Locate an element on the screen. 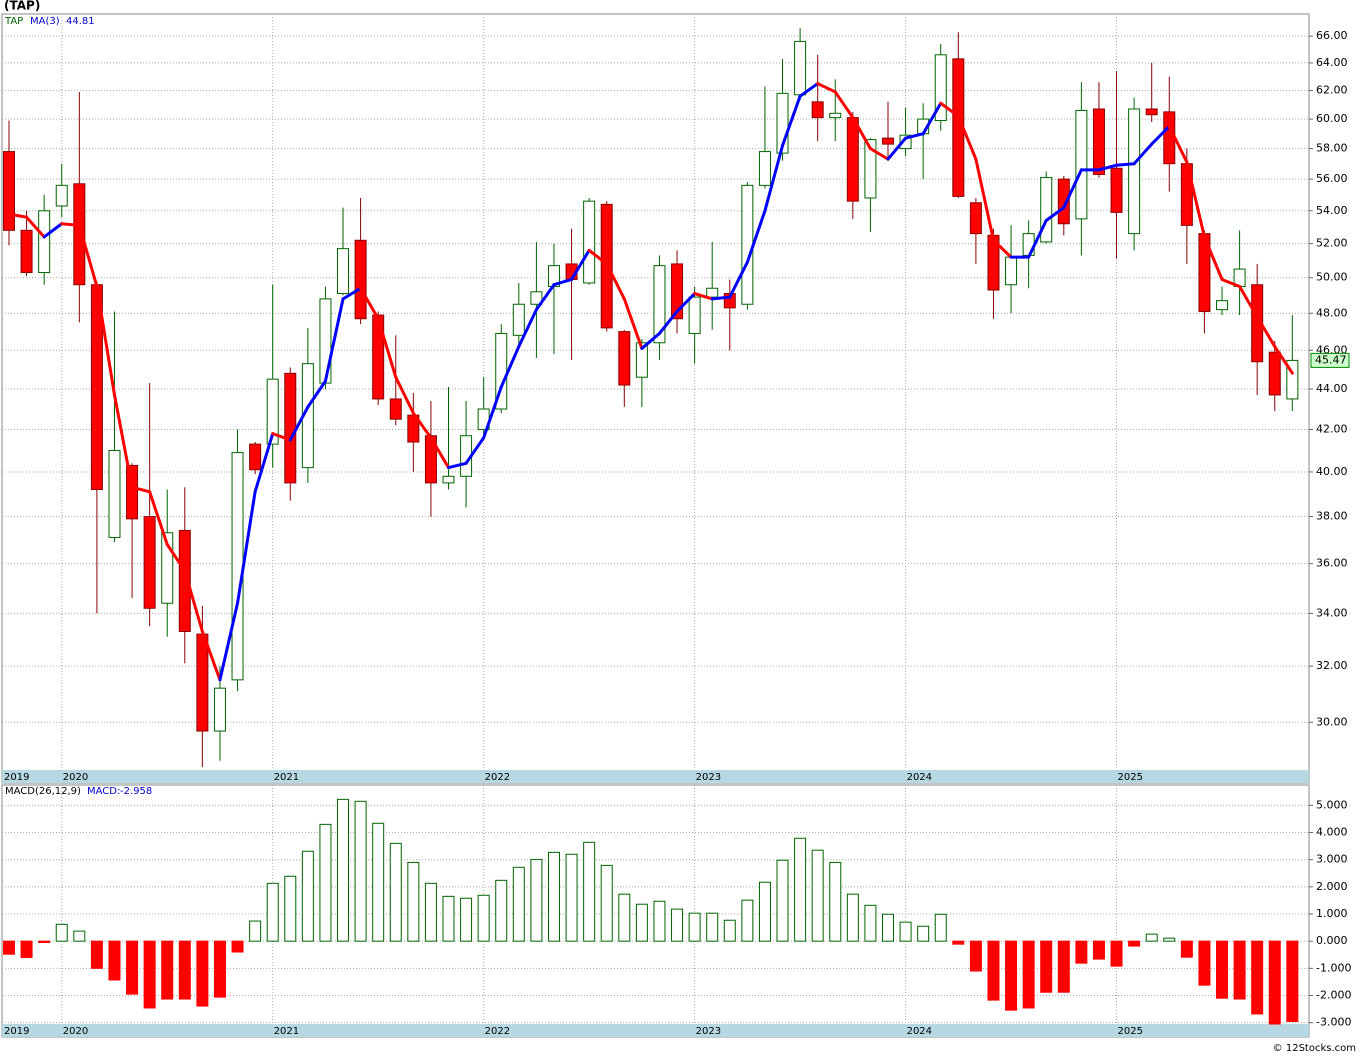 The image size is (1360, 1060). y-tick-label: 50.00 is located at coordinates (1332, 277).